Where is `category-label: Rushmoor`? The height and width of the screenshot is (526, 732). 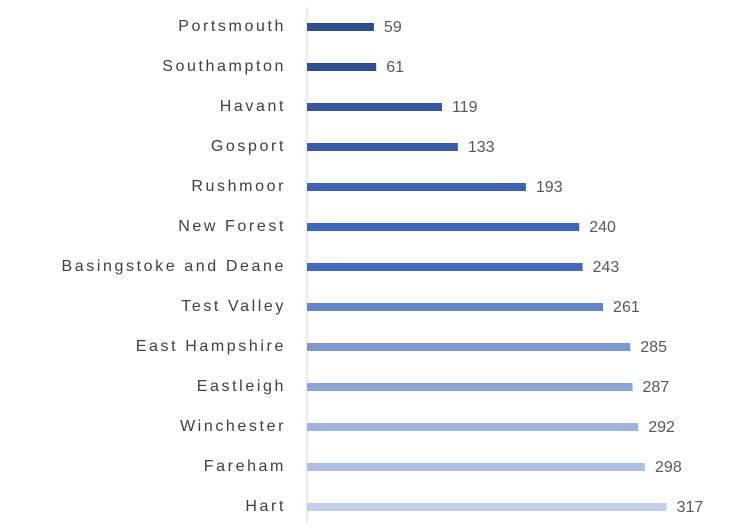 category-label: Rushmoor is located at coordinates (238, 186).